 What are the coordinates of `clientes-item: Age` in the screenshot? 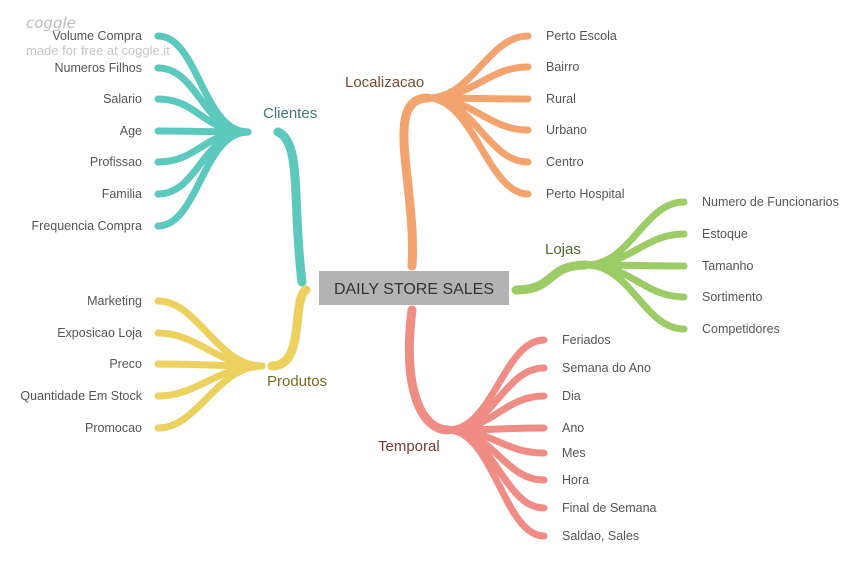 It's located at (131, 131).